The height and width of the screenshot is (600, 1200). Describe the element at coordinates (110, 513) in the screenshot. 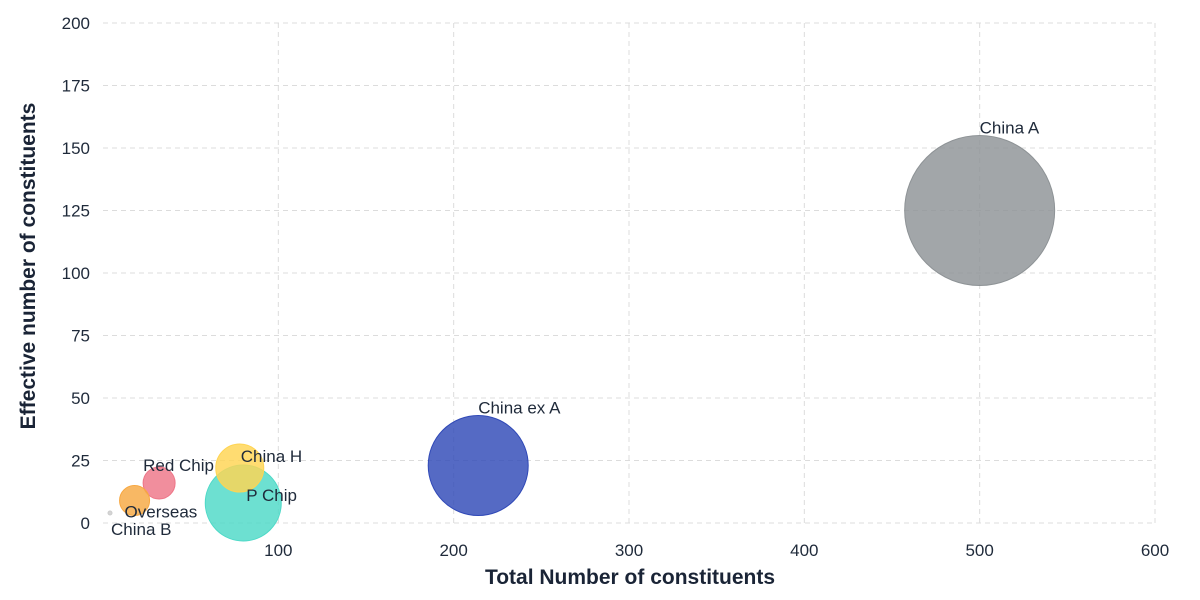

I see `bubble-china-b` at that location.